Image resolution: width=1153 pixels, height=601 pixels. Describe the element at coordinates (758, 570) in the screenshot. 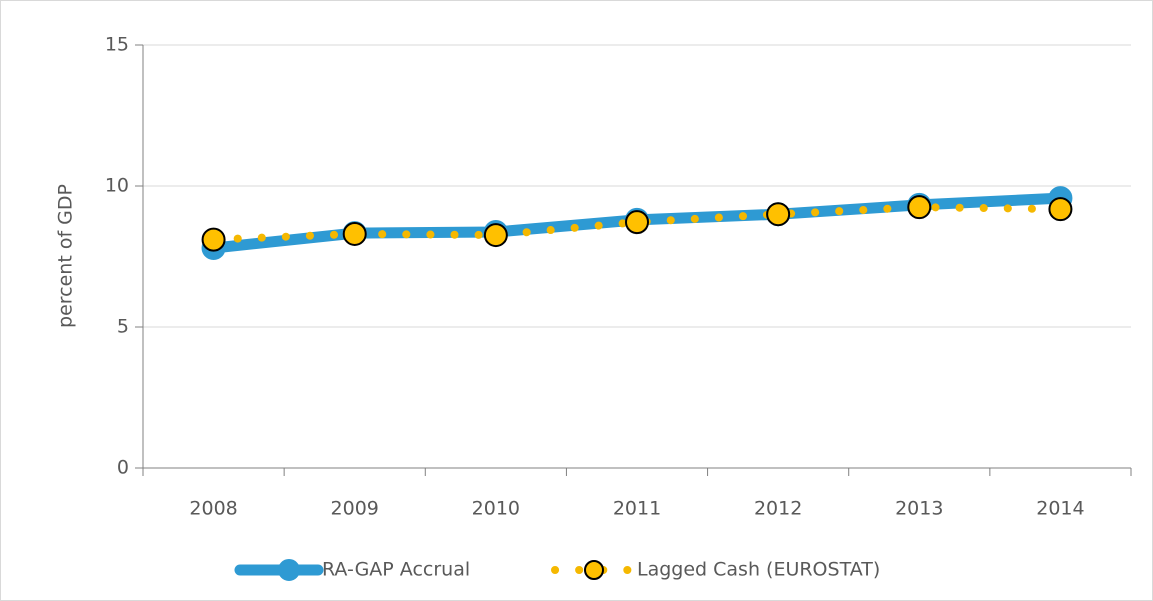

I see `legend-label: Lagged Cash (EUROSTAT)` at that location.